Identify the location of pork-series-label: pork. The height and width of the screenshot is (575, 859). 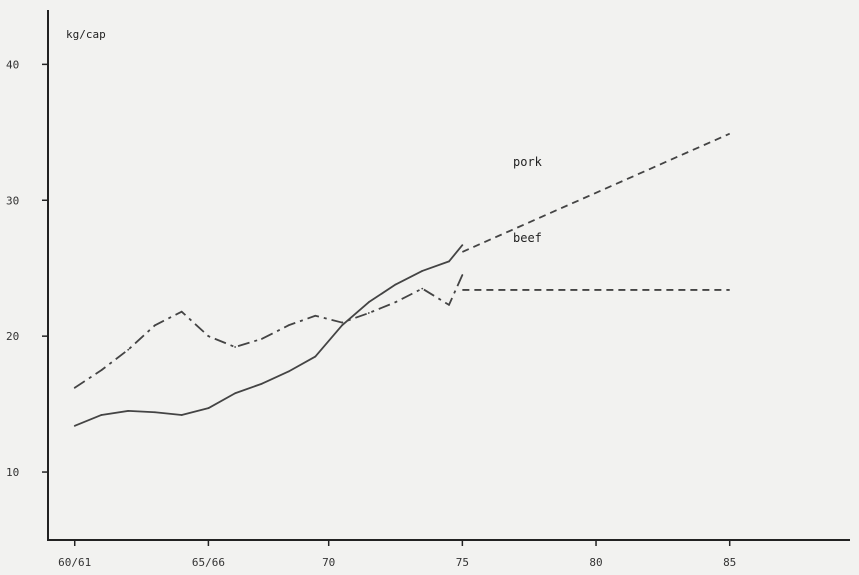
(528, 162).